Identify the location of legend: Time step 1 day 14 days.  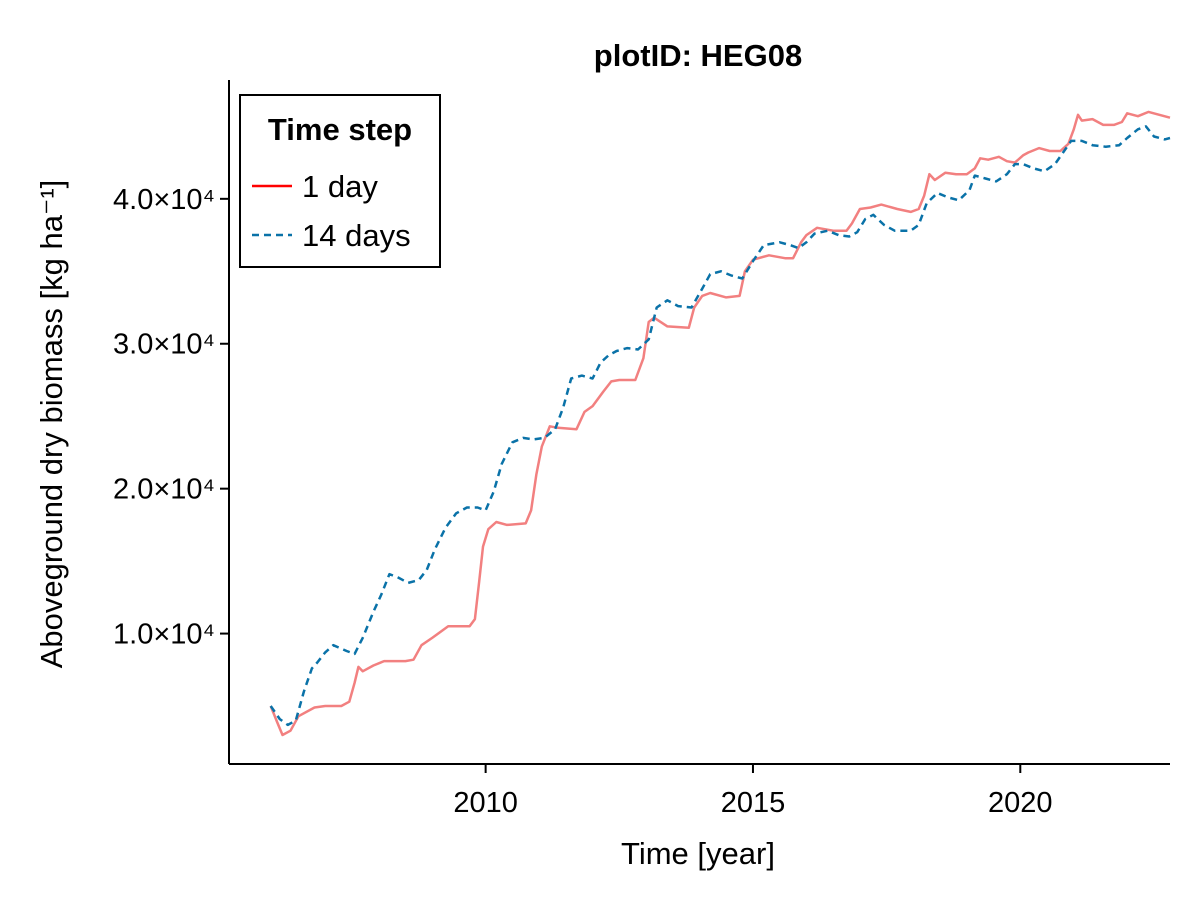
(340, 181).